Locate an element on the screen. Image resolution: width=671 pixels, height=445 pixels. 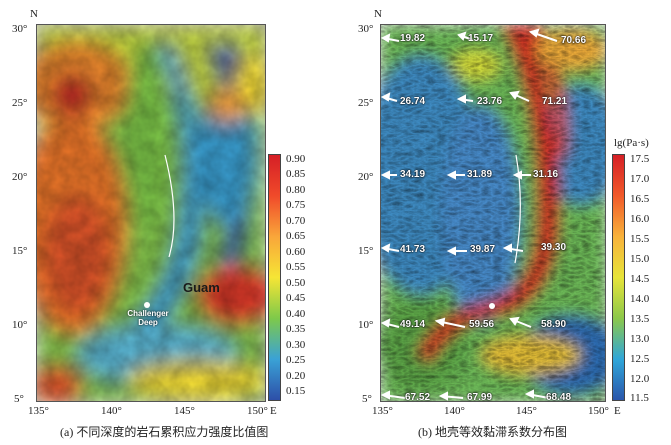
colorbar-a-label: 0.25 is located at coordinates (296, 360).